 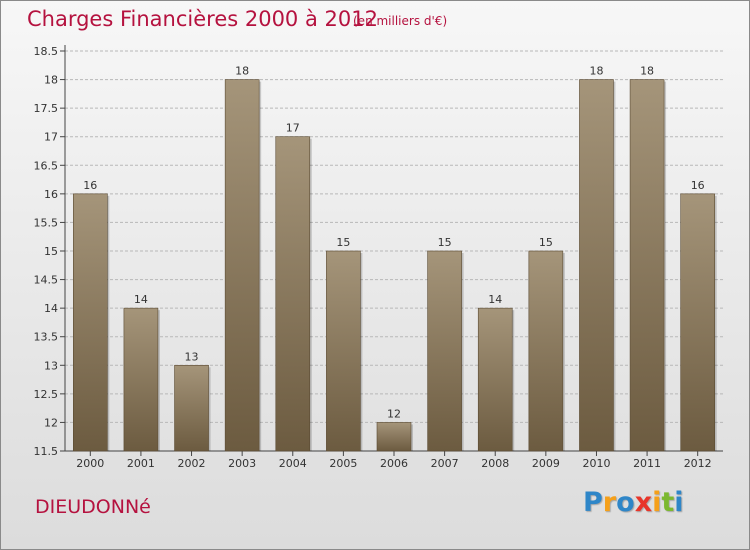 I want to click on y-tick-label: 17.5, so click(x=46, y=108).